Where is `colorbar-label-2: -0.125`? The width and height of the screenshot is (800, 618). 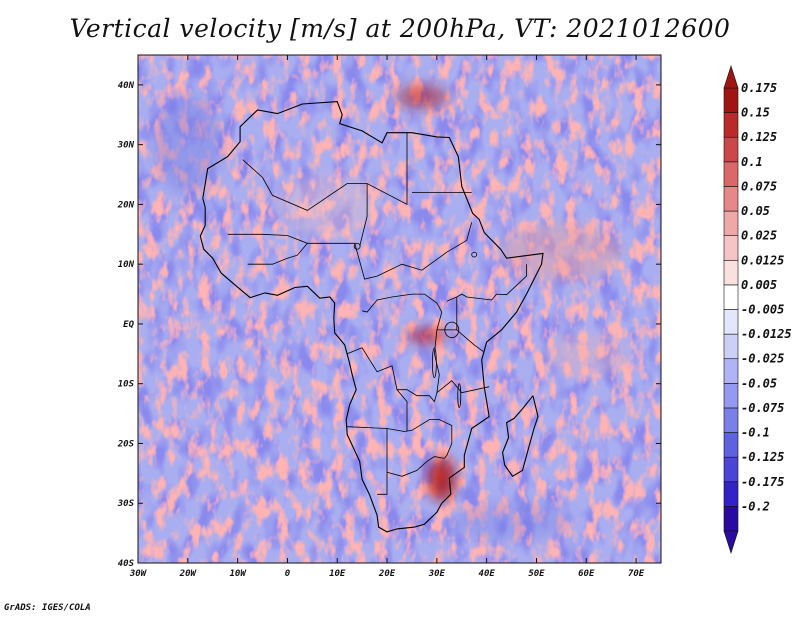 colorbar-label-2: -0.125 is located at coordinates (762, 457).